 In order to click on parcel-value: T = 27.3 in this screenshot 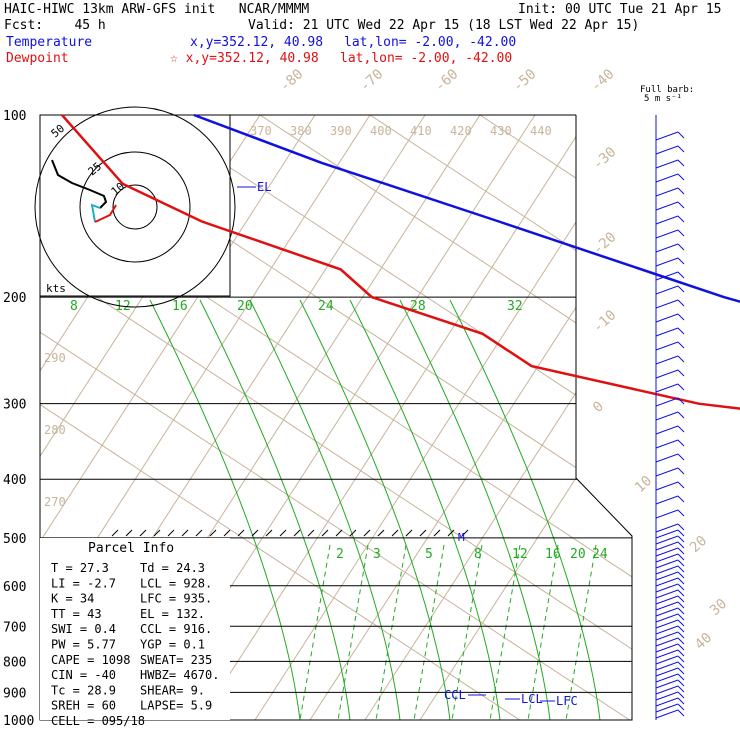, I will do `click(80, 568)`.